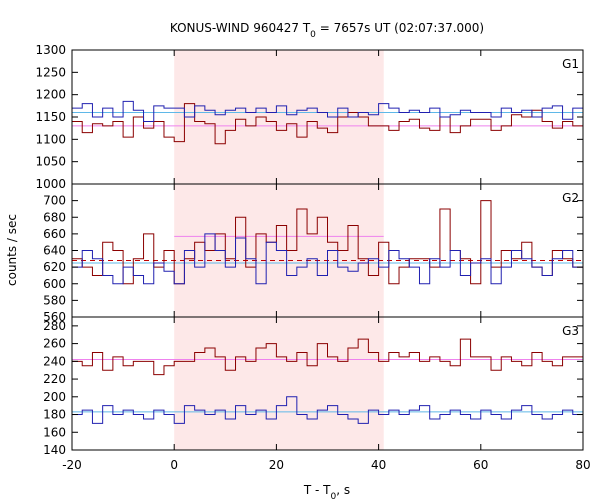  Describe the element at coordinates (50, 95) in the screenshot. I see `panel-G1-ytick-label: 1200` at that location.